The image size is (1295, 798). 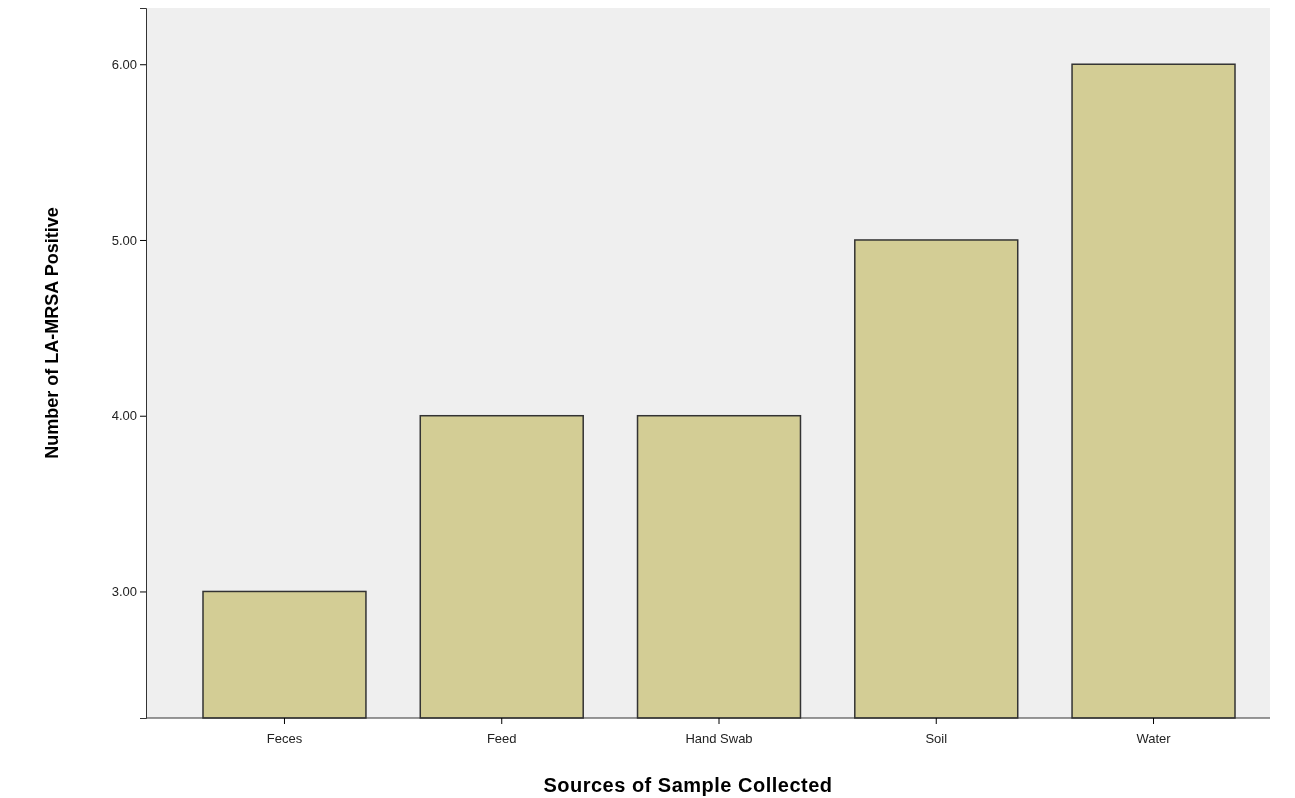 What do you see at coordinates (52, 333) in the screenshot?
I see `y-axis-title: Number of LA-MRSA Positive` at bounding box center [52, 333].